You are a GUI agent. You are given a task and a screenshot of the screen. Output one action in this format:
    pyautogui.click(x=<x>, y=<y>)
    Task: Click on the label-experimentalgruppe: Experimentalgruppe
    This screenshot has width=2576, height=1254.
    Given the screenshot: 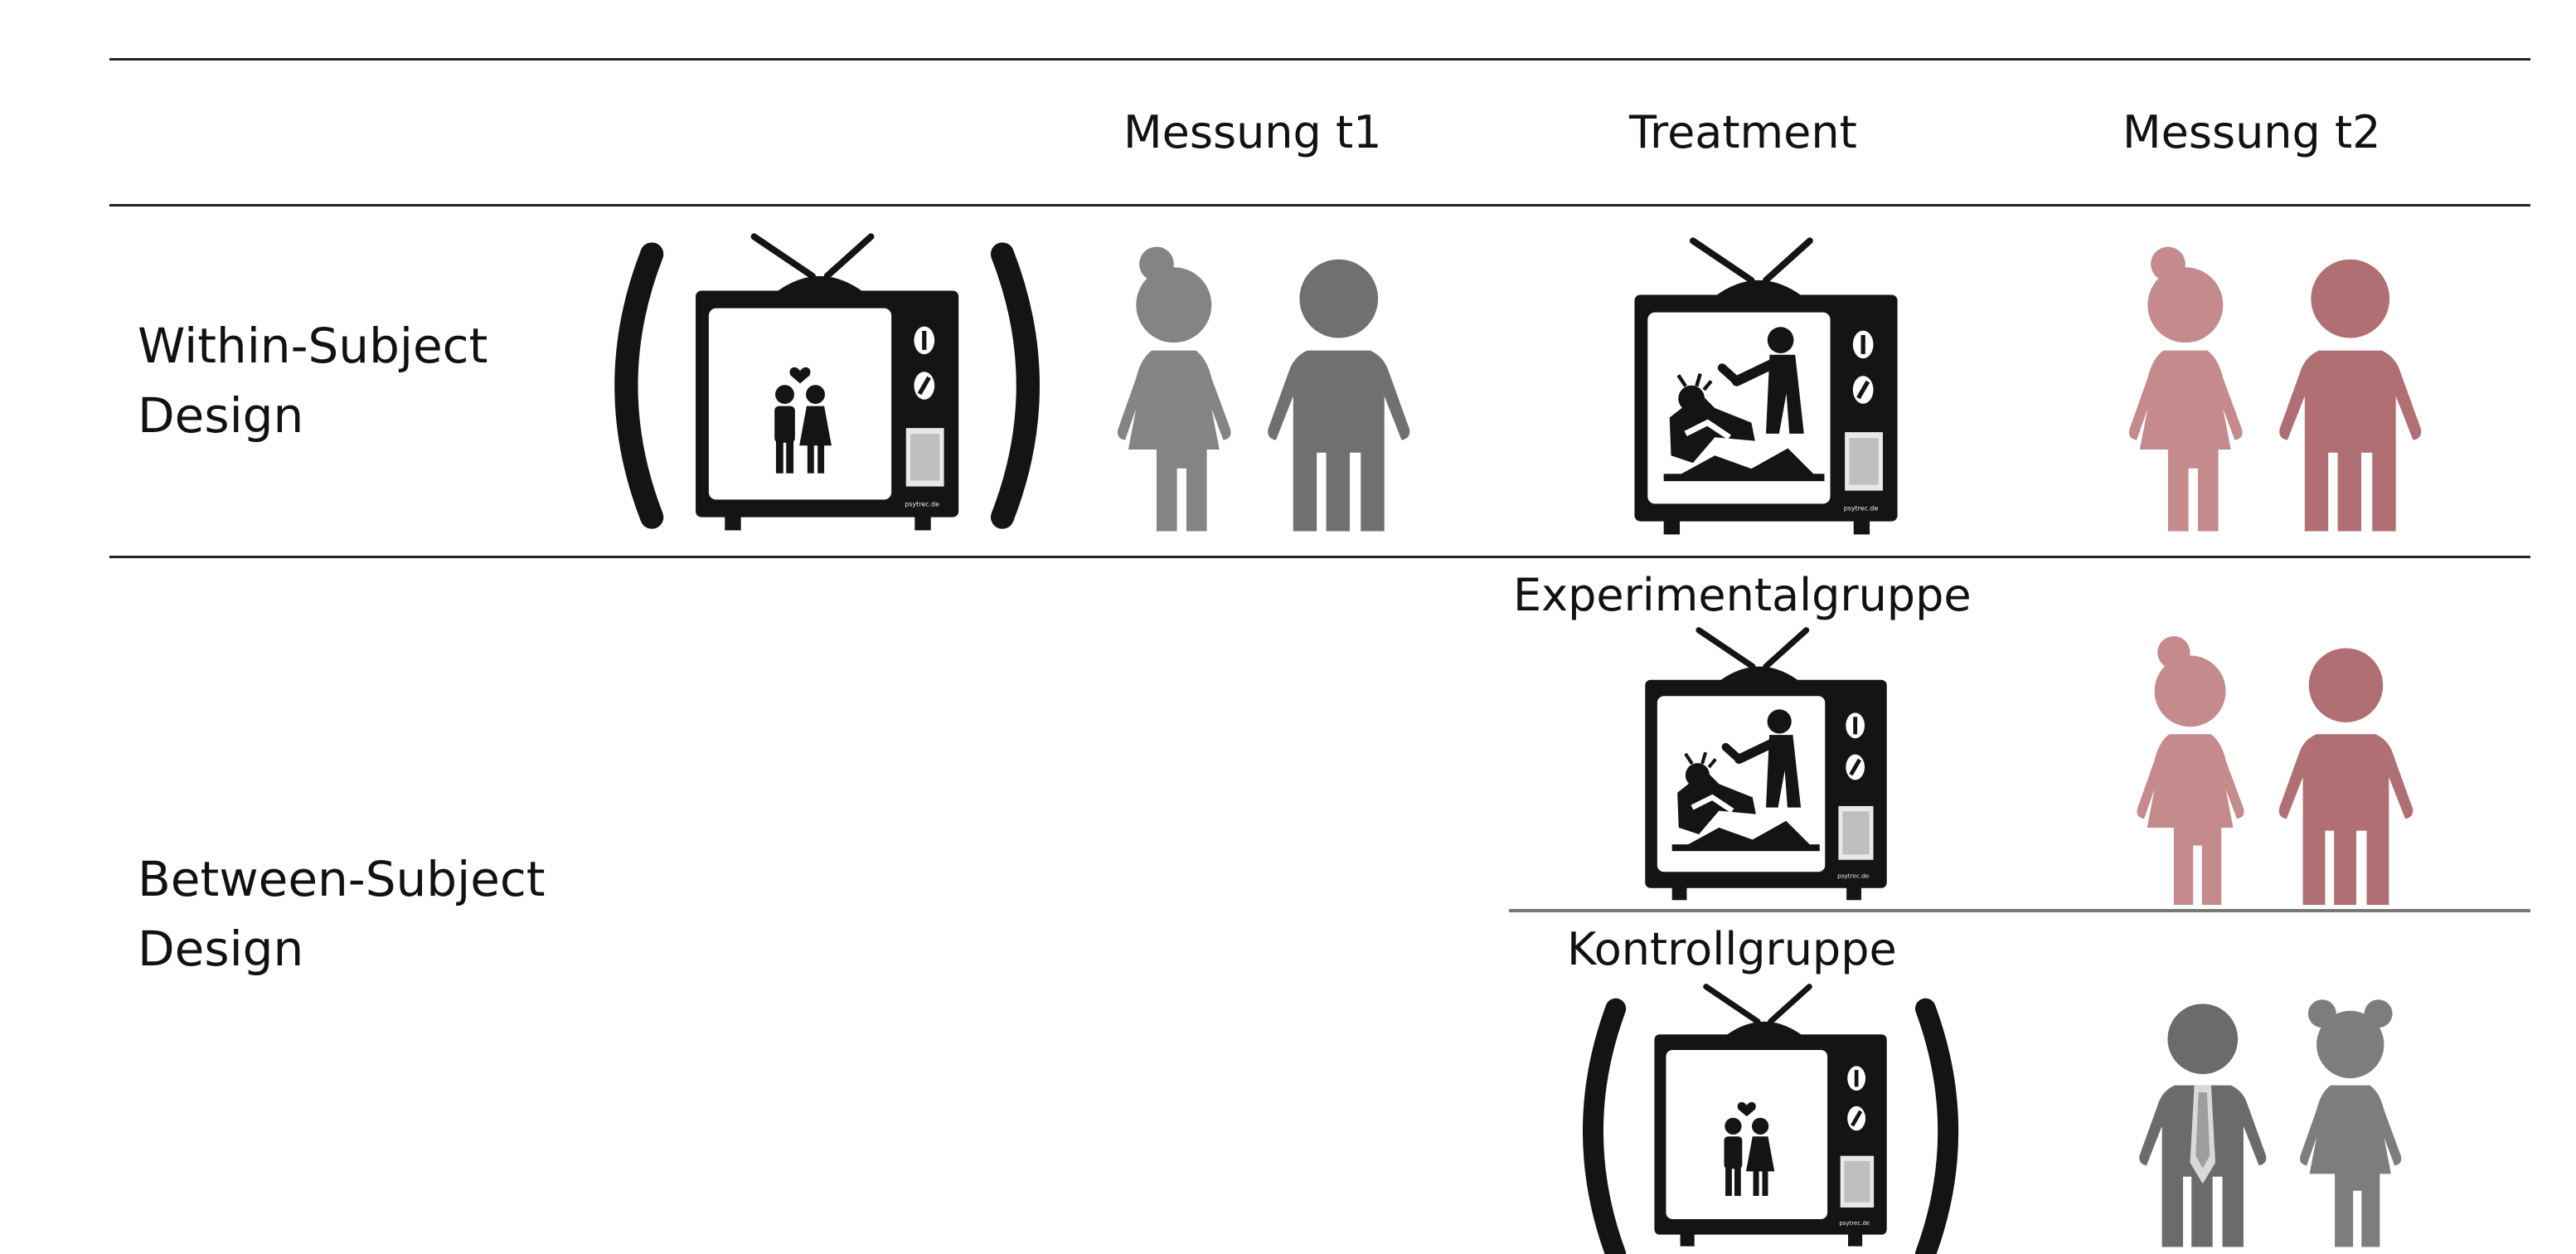 What is the action you would take?
    pyautogui.click(x=1742, y=595)
    